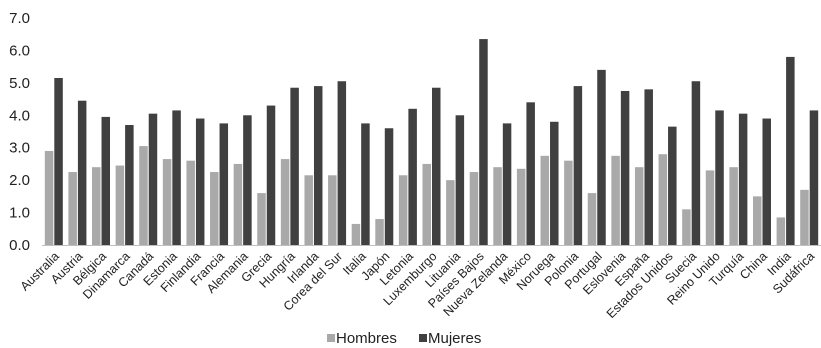 This screenshot has height=348, width=821. What do you see at coordinates (454, 338) in the screenshot?
I see `legend-label-mujeres: Mujeres` at bounding box center [454, 338].